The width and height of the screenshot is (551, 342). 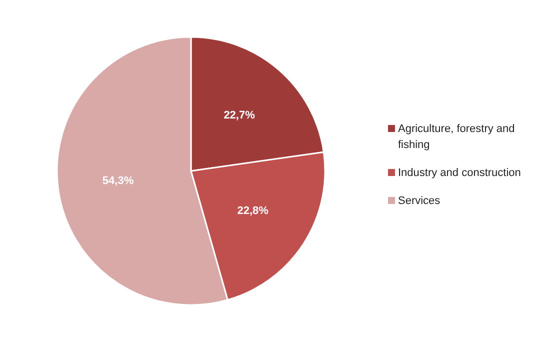 I want to click on data-label: 54,3%, so click(x=118, y=181).